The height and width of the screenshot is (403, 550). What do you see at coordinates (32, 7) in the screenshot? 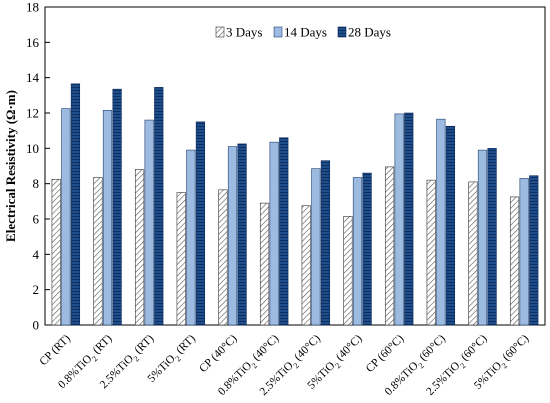
I see `y-tick-label: 18` at bounding box center [32, 7].